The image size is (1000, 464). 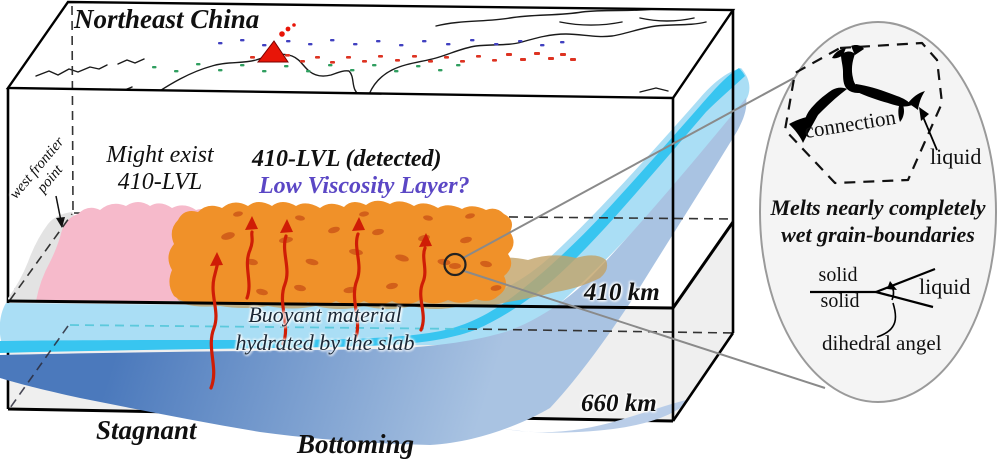 What do you see at coordinates (160, 155) in the screenshot?
I see `might-exist-line1: Might exist` at bounding box center [160, 155].